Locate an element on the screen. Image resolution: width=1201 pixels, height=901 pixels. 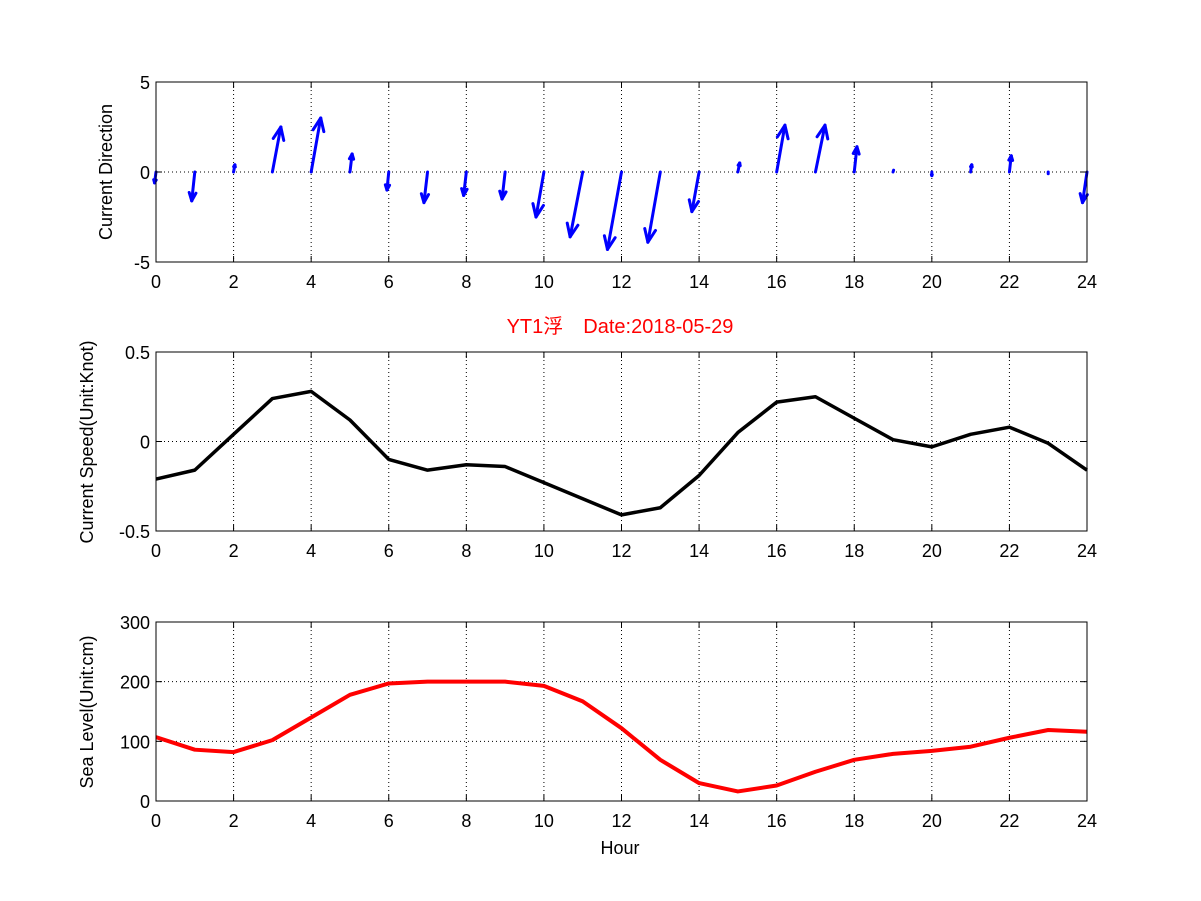
y-tick-label: -5 is located at coordinates (142, 263).